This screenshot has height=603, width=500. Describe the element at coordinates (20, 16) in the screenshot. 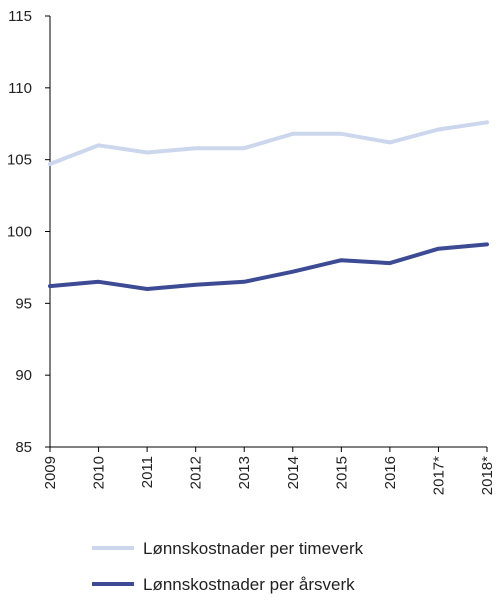

I see `y-tick-label: 115` at that location.